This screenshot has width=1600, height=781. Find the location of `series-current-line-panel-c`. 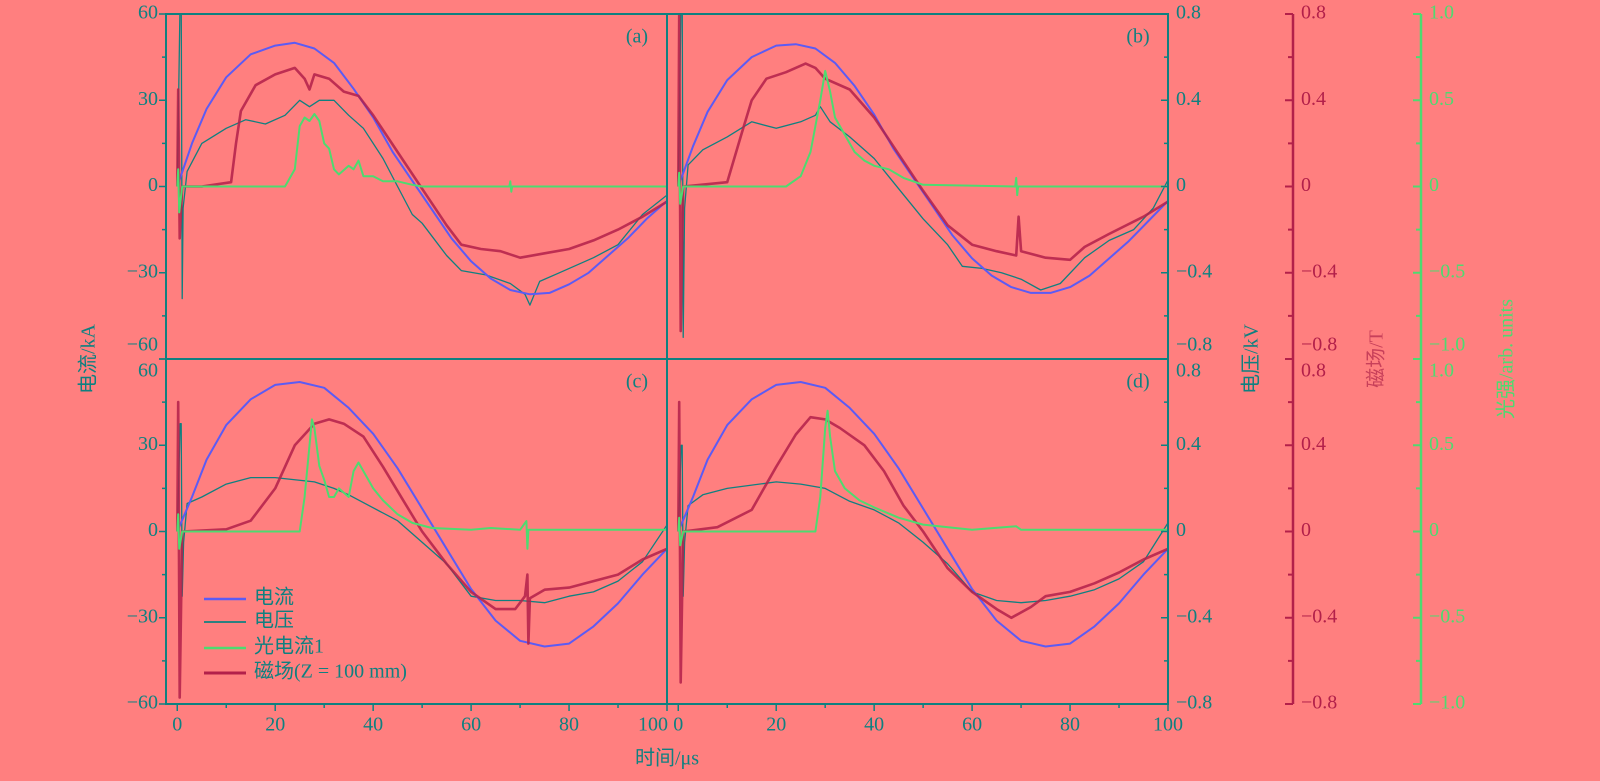

series-current-line-panel-c is located at coordinates (421, 514).